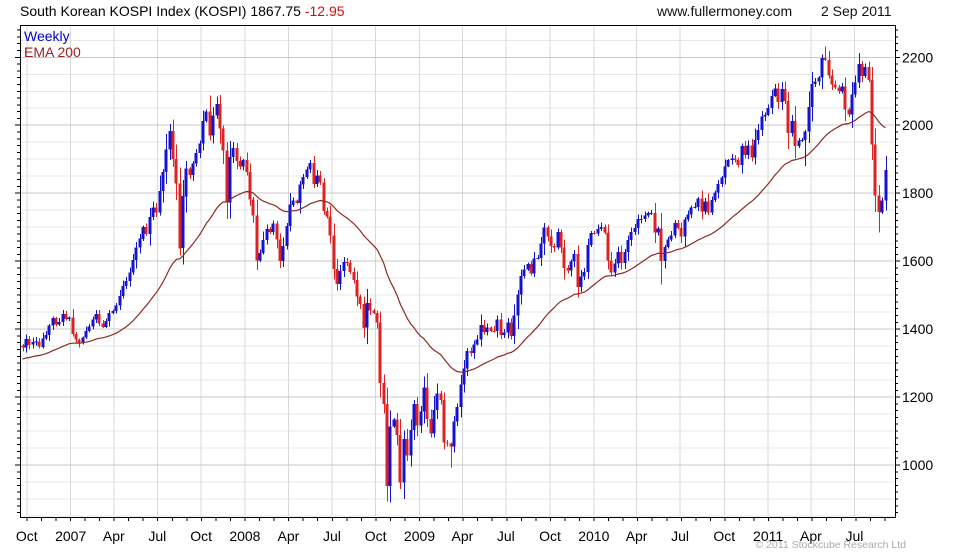  I want to click on y-axis-label: 1800, so click(917, 193).